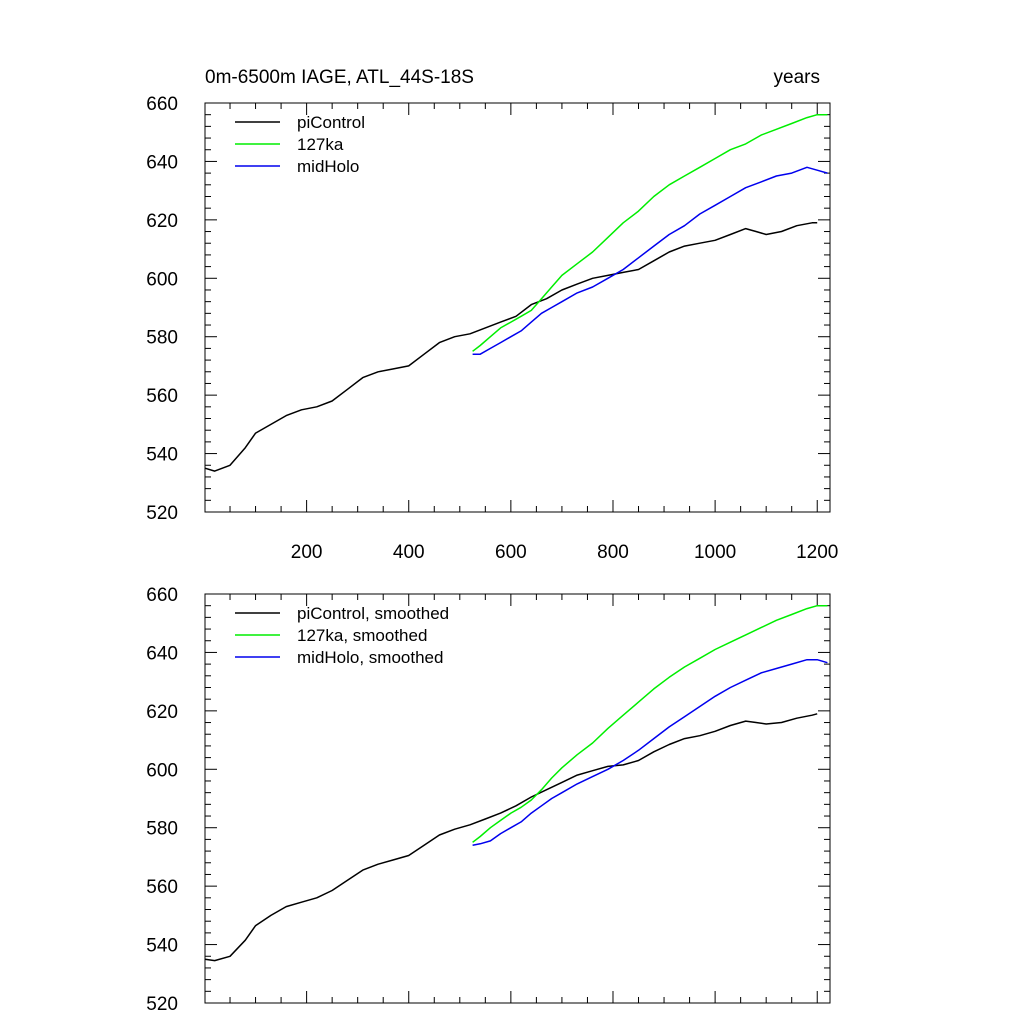  What do you see at coordinates (331, 122) in the screenshot?
I see `legend-label: piControl` at bounding box center [331, 122].